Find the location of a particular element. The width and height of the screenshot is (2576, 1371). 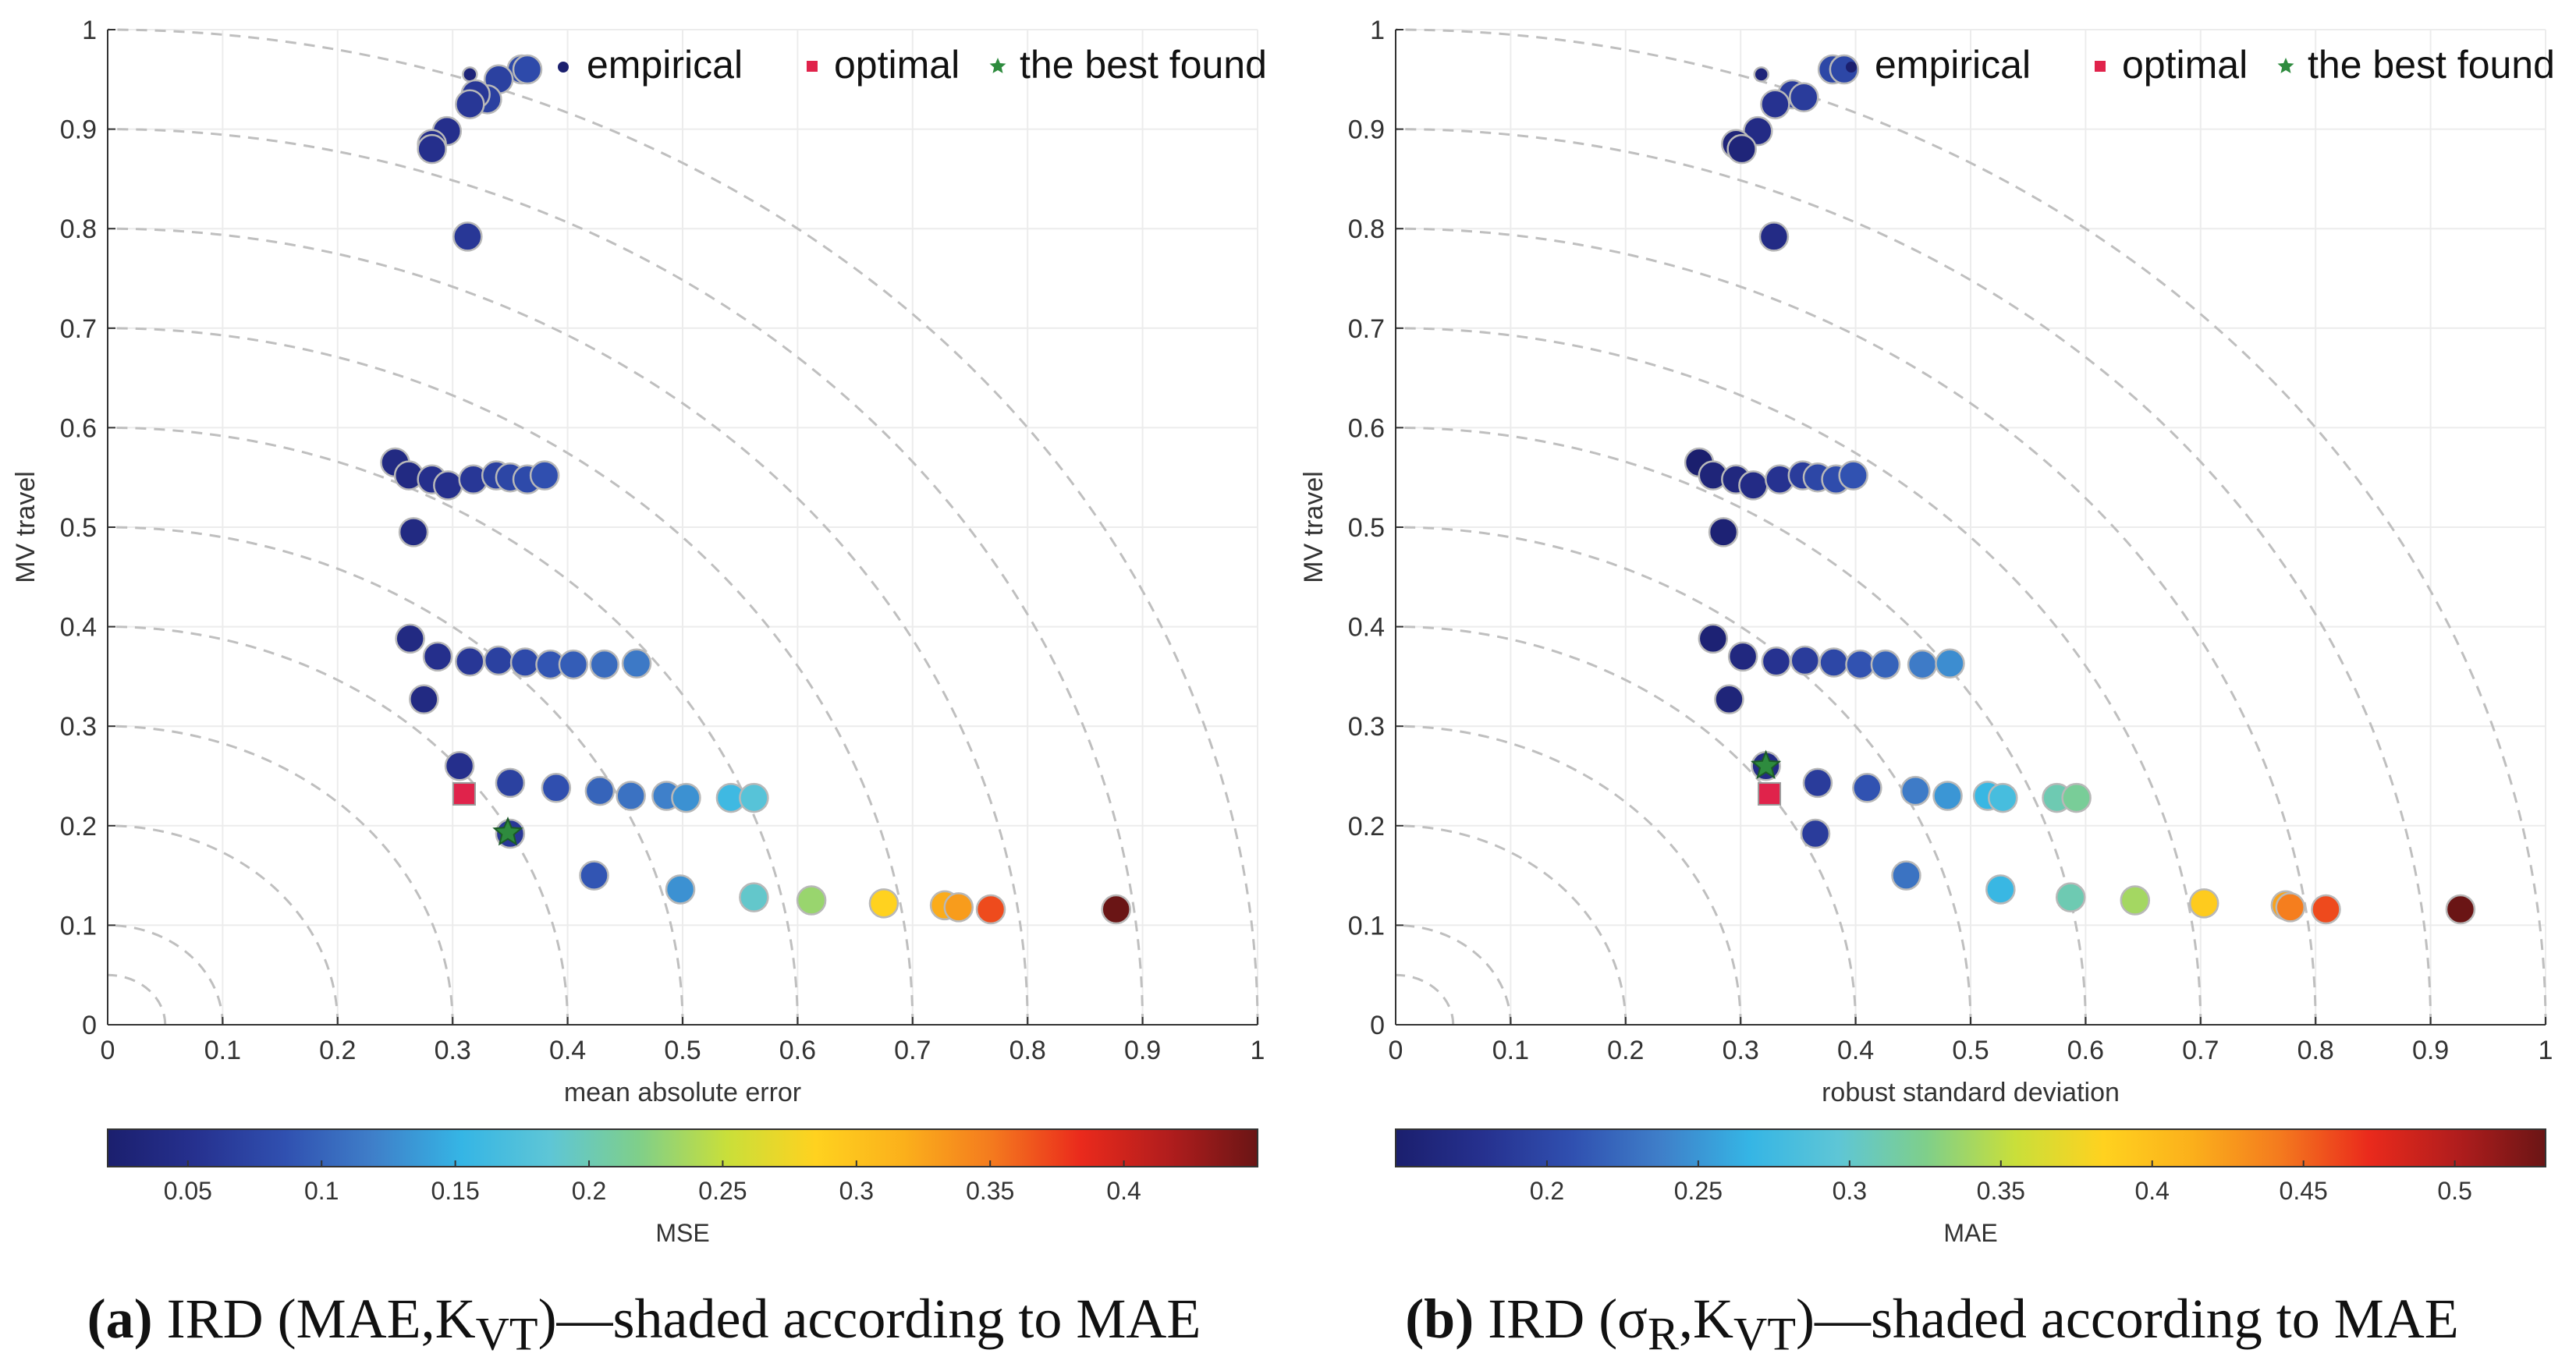

caption-text: IRD (MAE,K is located at coordinates (314, 1319).